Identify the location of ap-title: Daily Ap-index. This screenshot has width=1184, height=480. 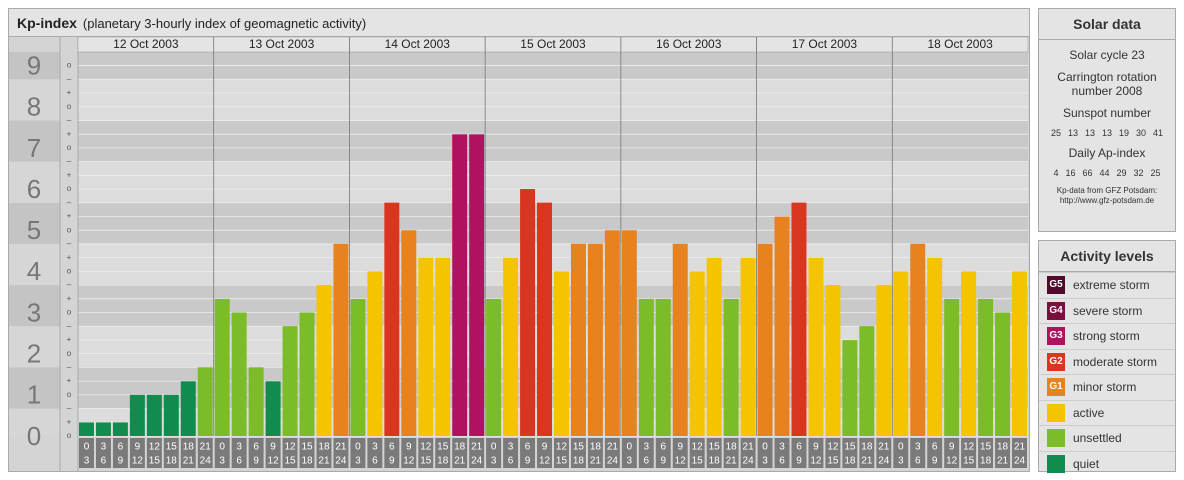
(1107, 153).